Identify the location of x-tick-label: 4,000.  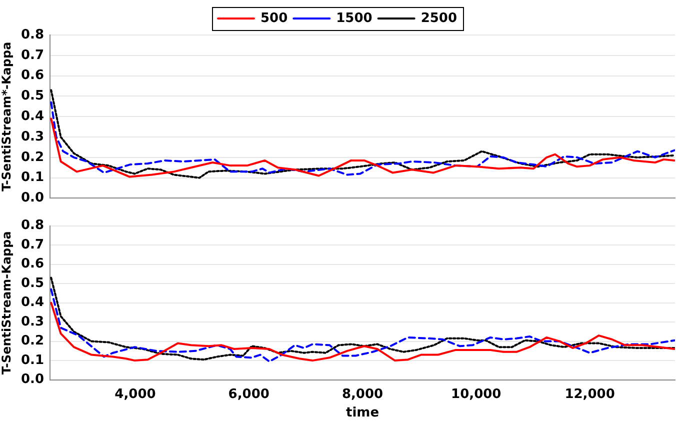
(135, 394).